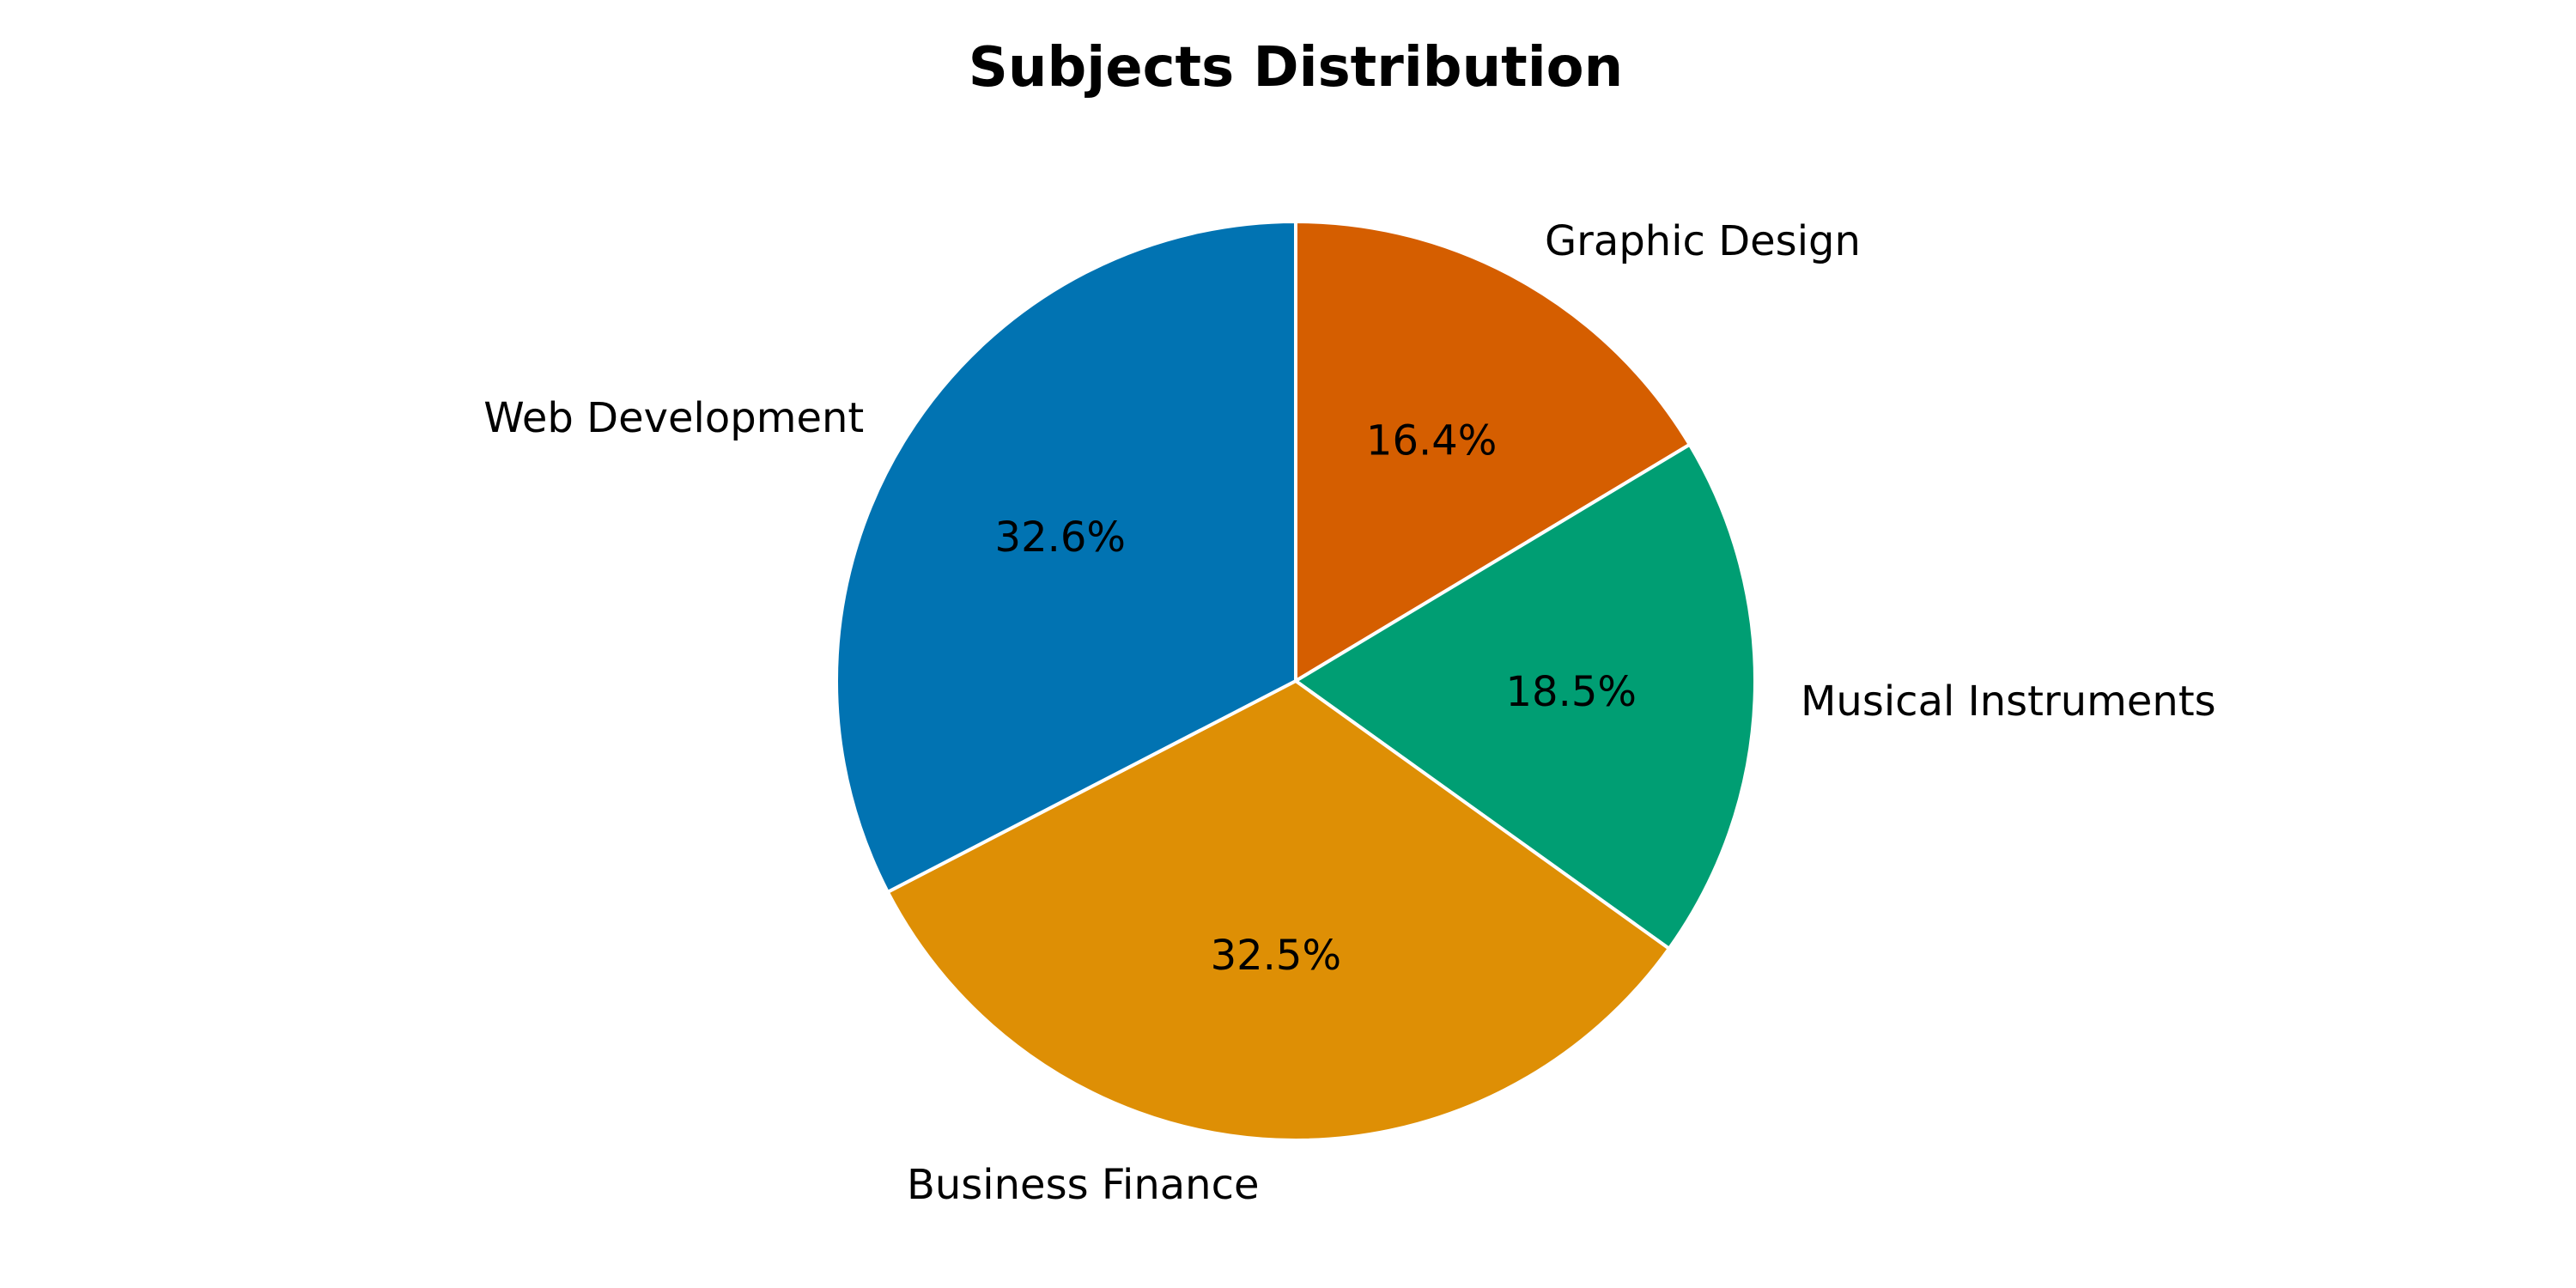 The image size is (2576, 1288). What do you see at coordinates (1296, 68) in the screenshot?
I see `chart-title: Subjects Distribution` at bounding box center [1296, 68].